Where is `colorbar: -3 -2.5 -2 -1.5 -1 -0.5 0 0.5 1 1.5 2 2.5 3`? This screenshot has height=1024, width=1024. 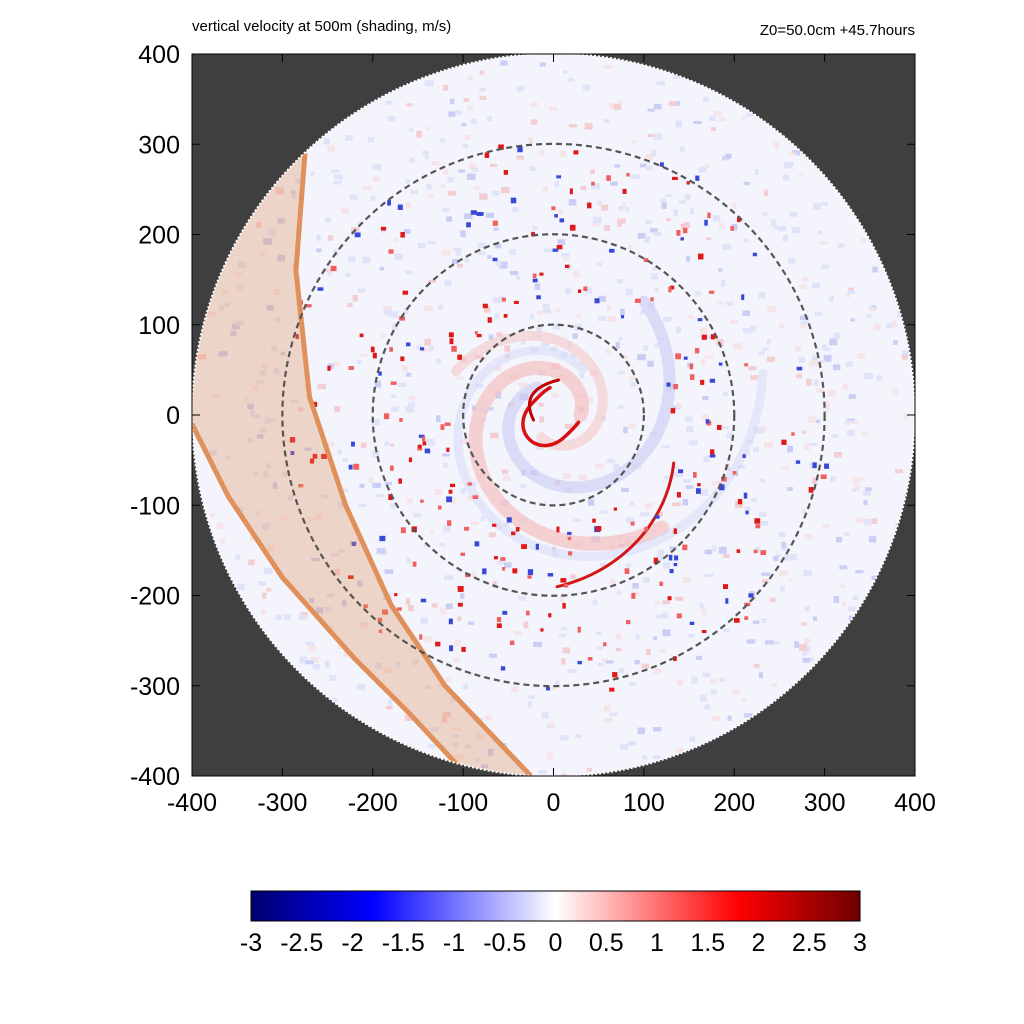 colorbar: -3 -2.5 -2 -1.5 -1 -0.5 0 0.5 1 1.5 2 2.5 3 is located at coordinates (553, 923).